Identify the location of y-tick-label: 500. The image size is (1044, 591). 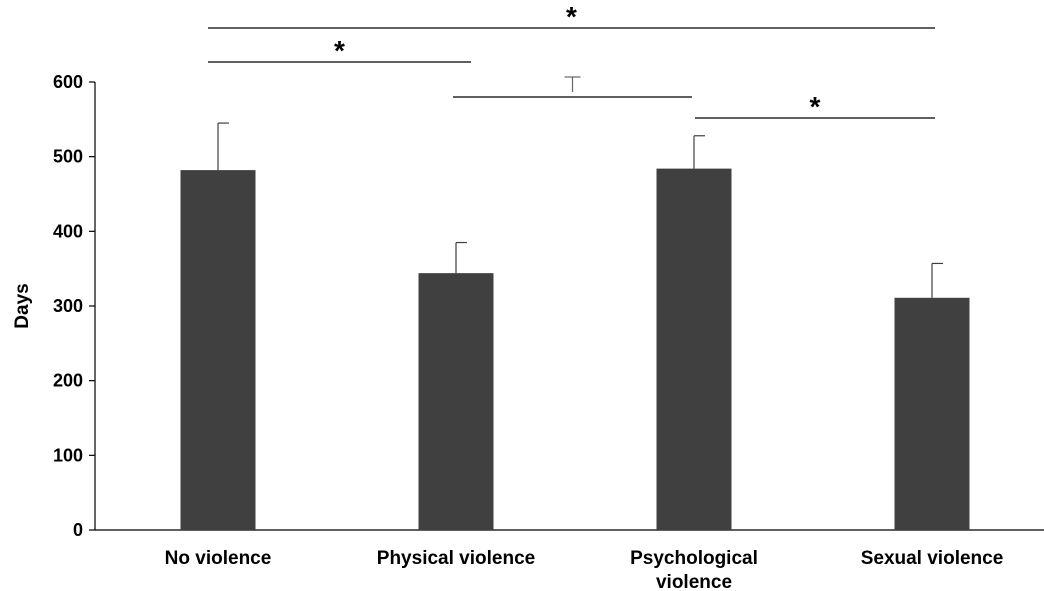
(68, 157).